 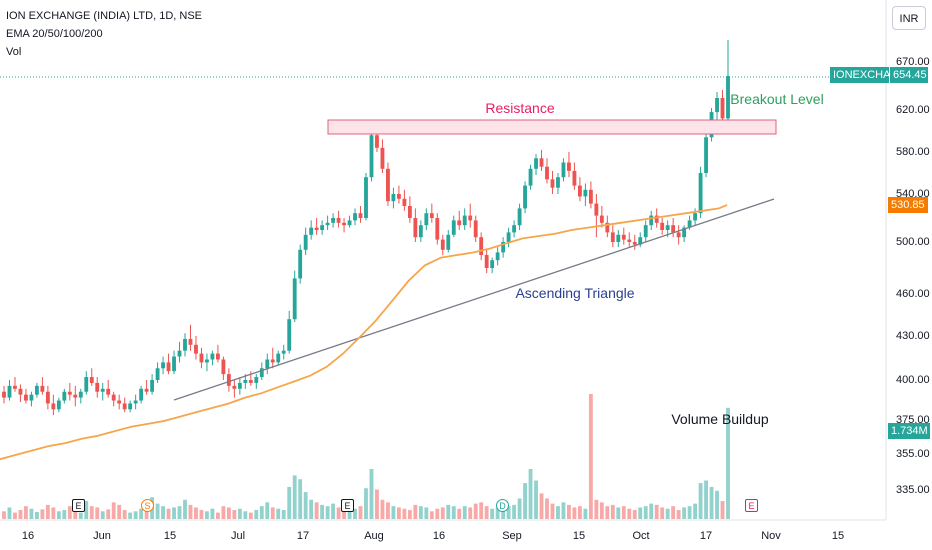 I want to click on ema-indicator-label: EMA 20/50/100/200, so click(x=54, y=34).